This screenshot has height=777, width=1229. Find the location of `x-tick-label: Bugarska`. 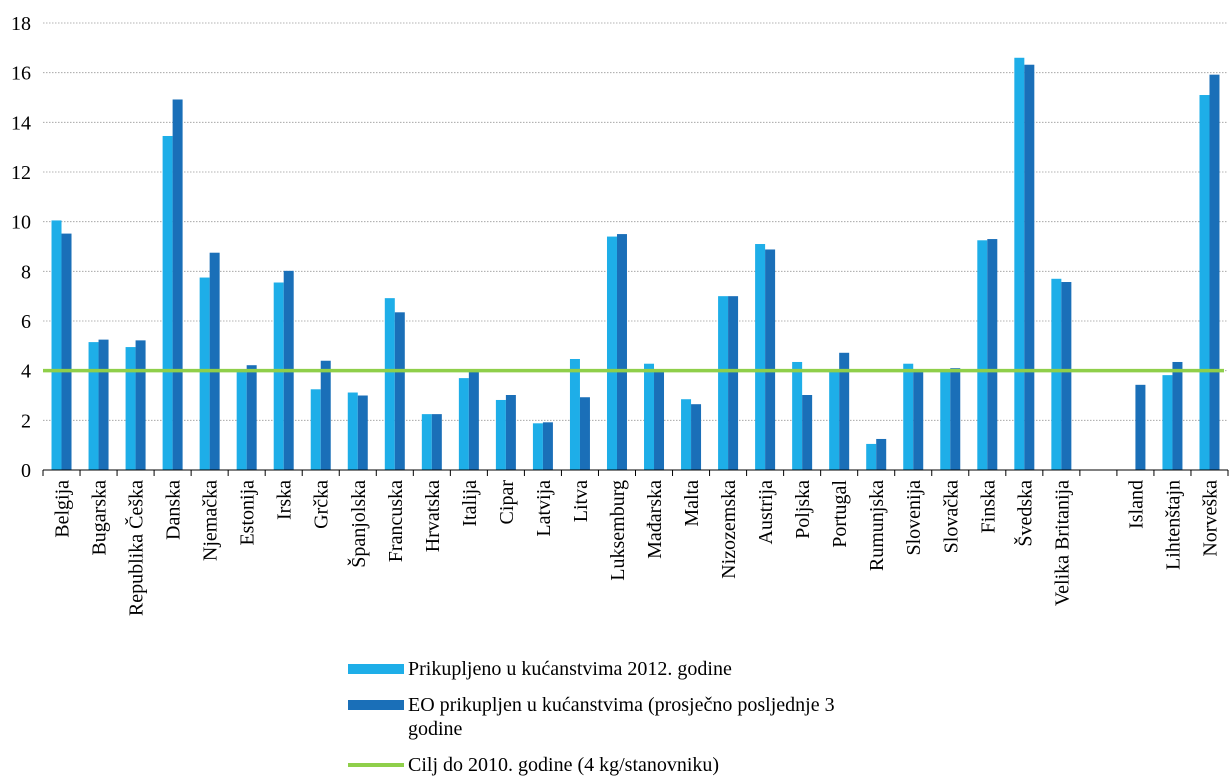

x-tick-label: Bugarska is located at coordinates (100, 518).